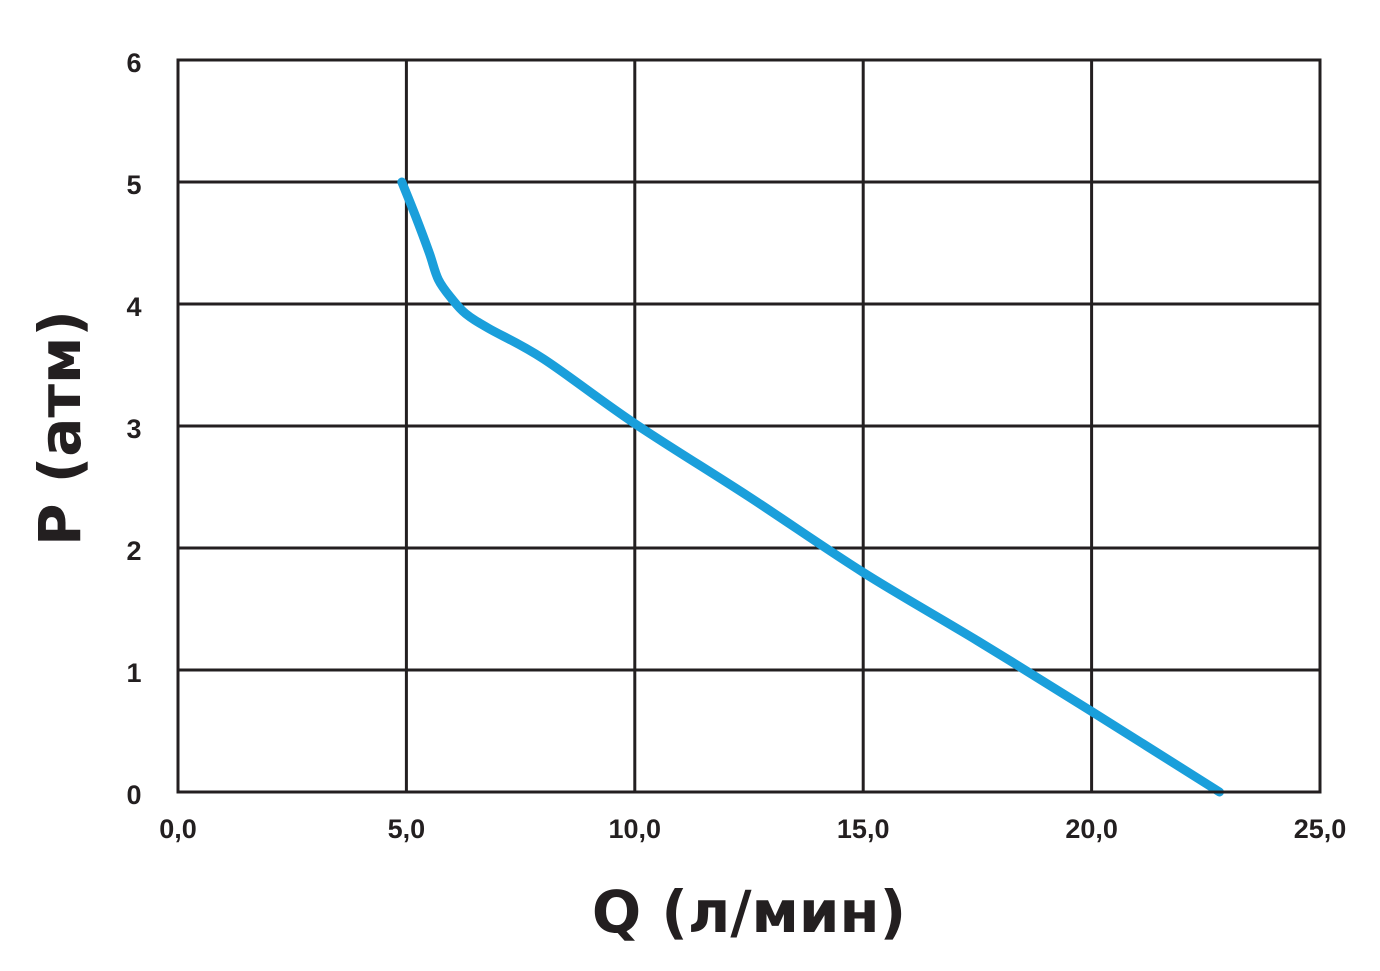 The height and width of the screenshot is (971, 1380). I want to click on x-tick-label: 20,0, so click(1091, 829).